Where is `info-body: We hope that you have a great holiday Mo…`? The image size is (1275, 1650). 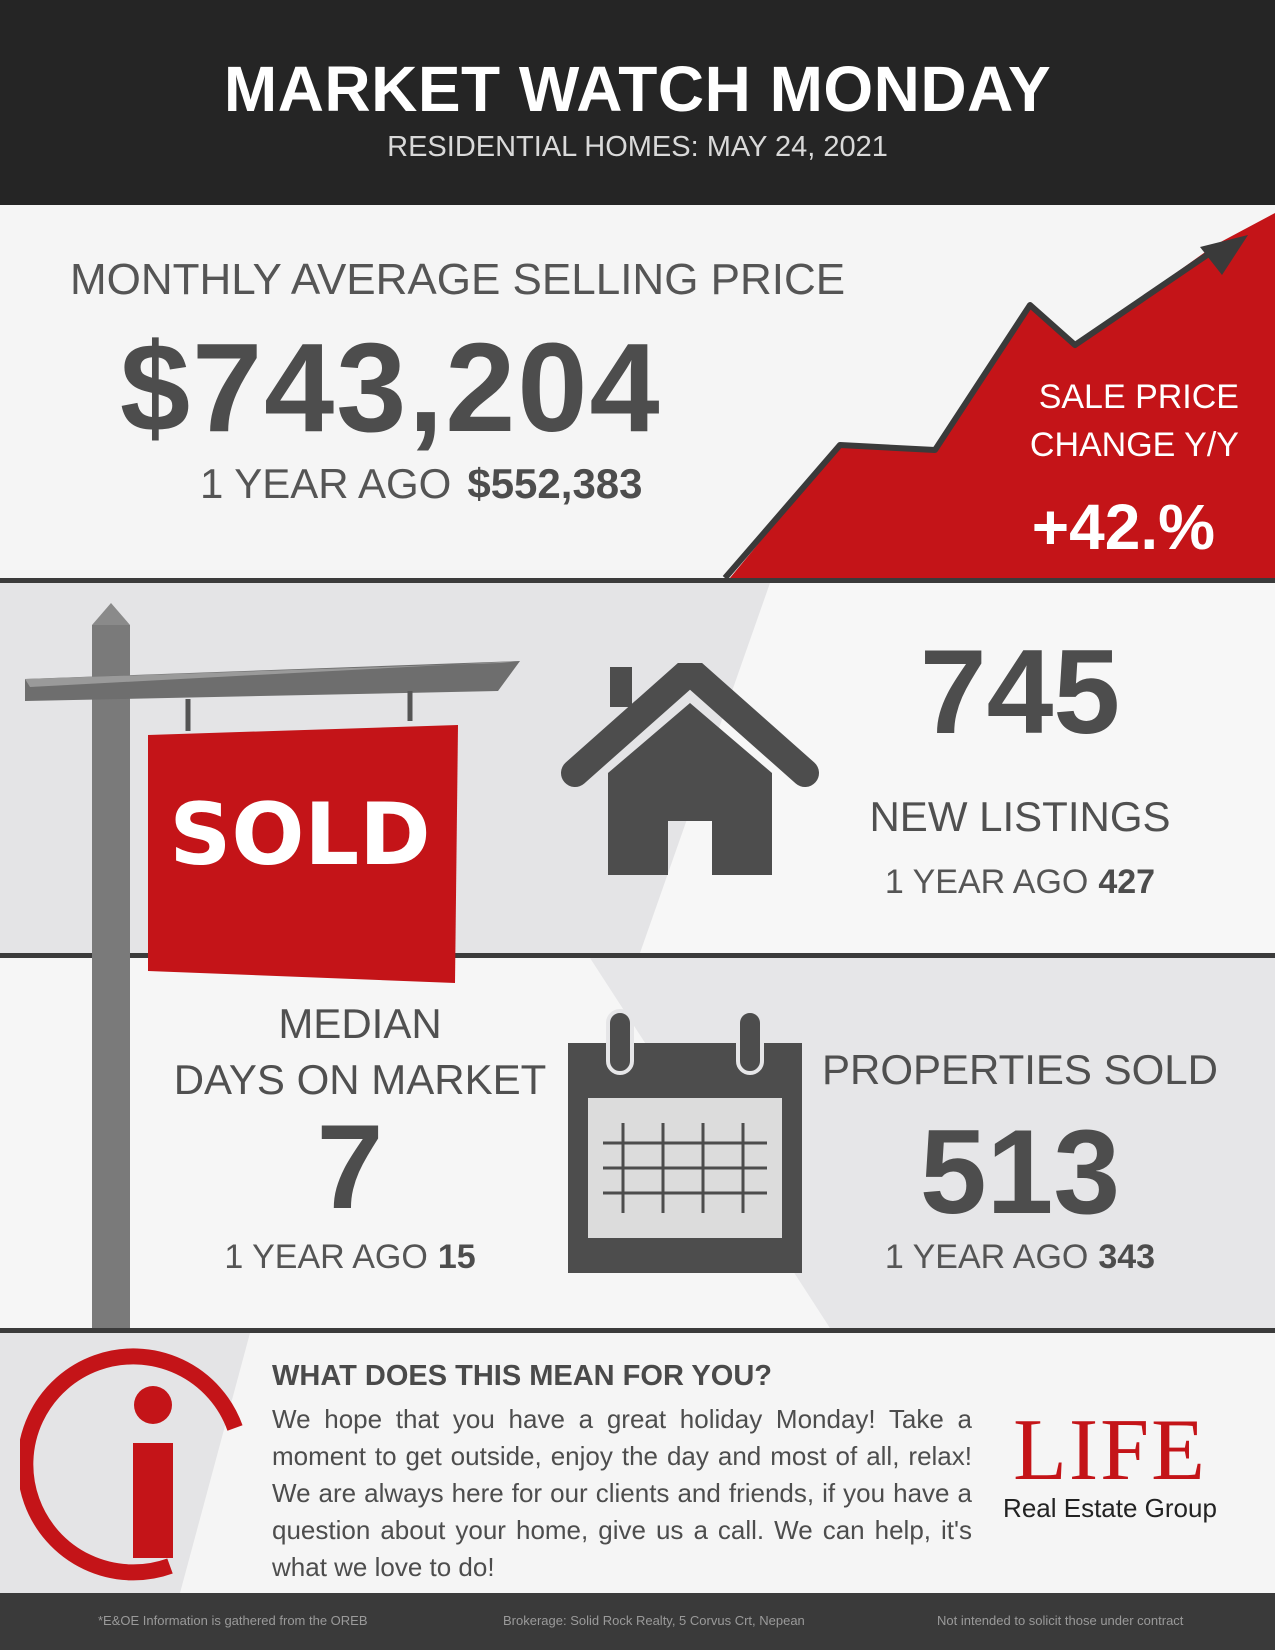
info-body: We hope that you have a great holiday Mo… is located at coordinates (622, 1493).